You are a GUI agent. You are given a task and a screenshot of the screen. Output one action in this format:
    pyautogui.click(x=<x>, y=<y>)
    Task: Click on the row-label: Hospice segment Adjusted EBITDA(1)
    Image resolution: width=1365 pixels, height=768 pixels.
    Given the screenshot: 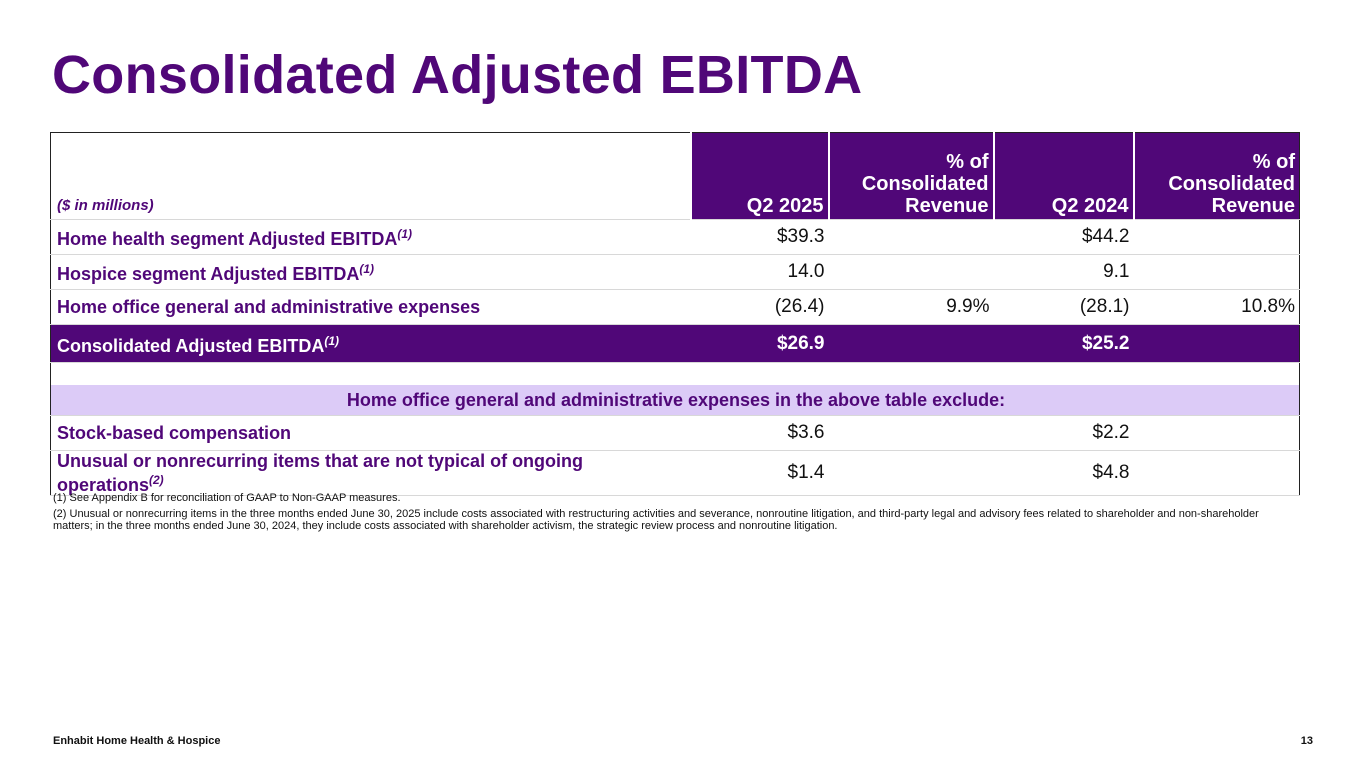 What is the action you would take?
    pyautogui.click(x=370, y=272)
    